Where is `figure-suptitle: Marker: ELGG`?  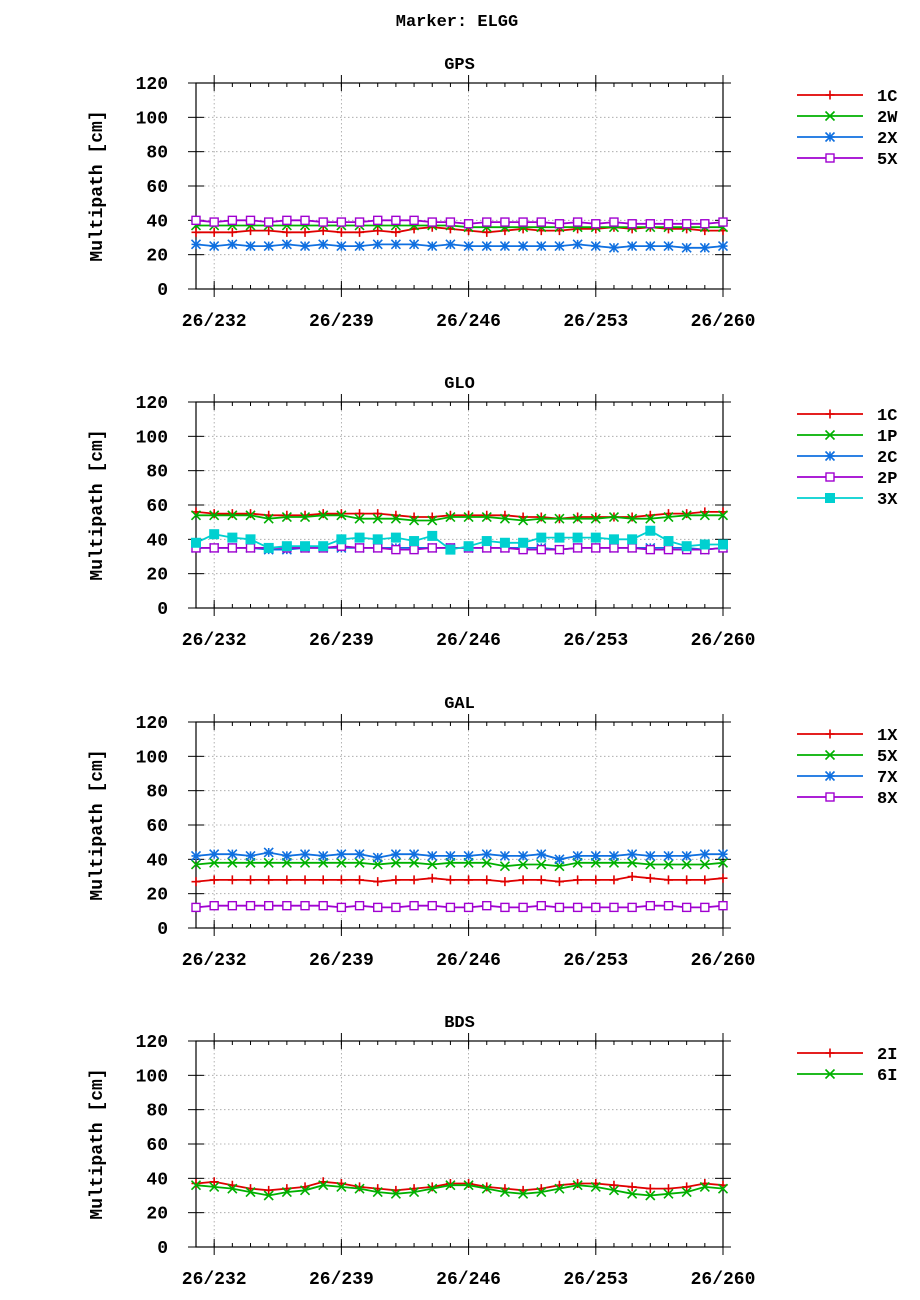 figure-suptitle: Marker: ELGG is located at coordinates (457, 22).